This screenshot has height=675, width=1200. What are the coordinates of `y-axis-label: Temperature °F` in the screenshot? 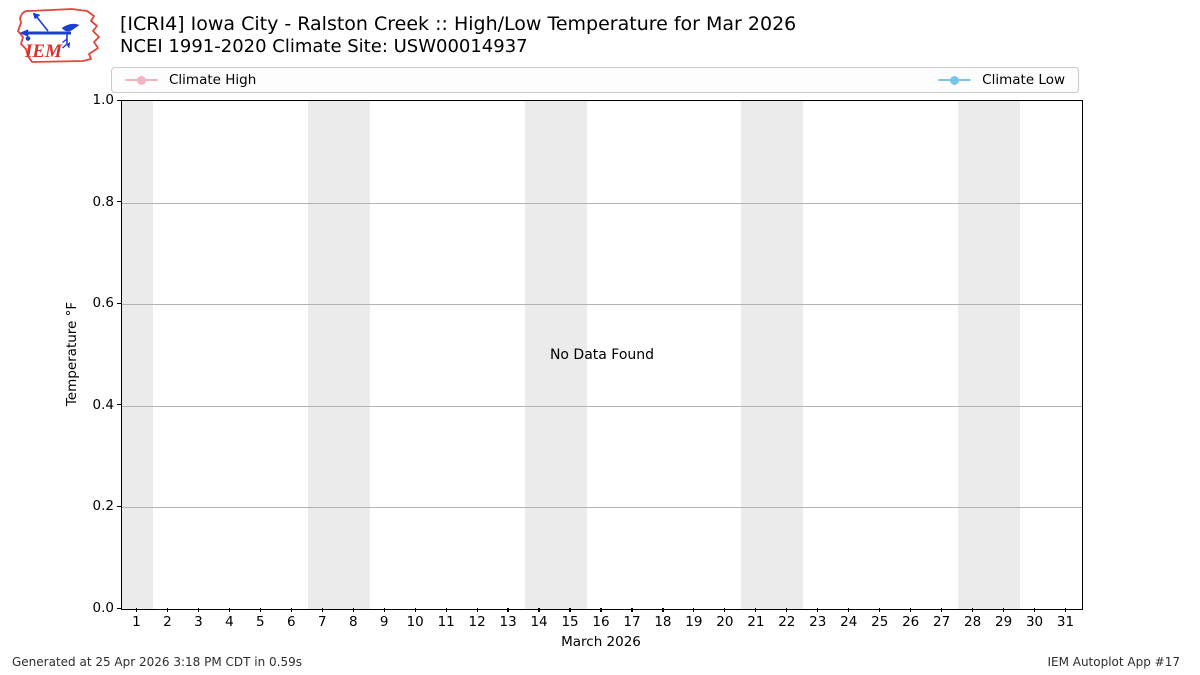 It's located at (72, 354).